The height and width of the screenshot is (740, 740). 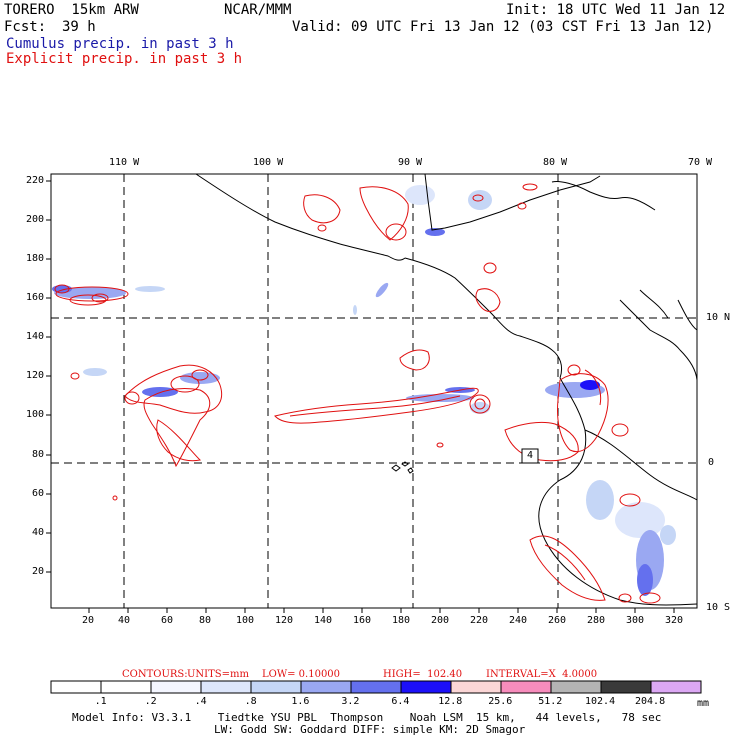 I want to click on x-tick-160: 160, so click(x=362, y=620).